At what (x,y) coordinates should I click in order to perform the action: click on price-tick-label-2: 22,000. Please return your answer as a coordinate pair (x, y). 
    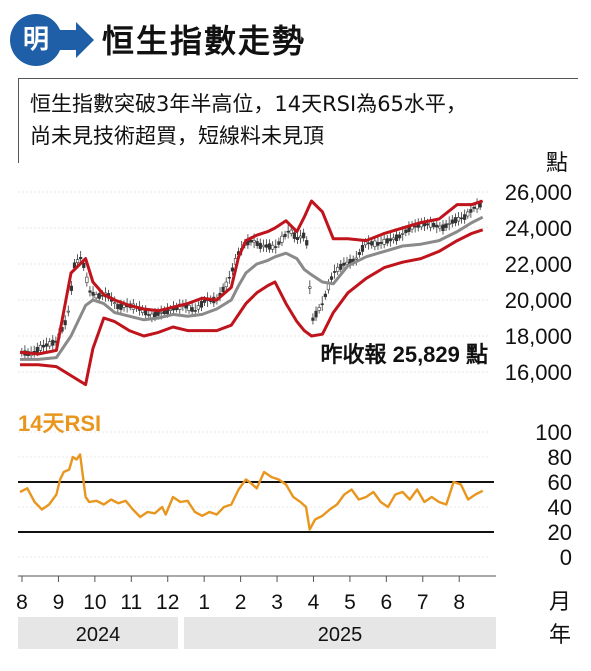
    Looking at the image, I should click on (538, 264).